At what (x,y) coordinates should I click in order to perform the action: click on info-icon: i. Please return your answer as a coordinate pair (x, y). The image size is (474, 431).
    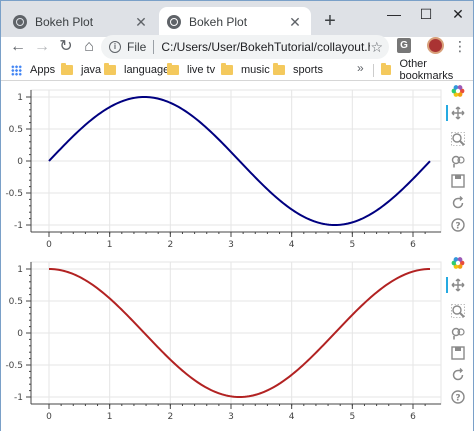
    Looking at the image, I should click on (115, 47).